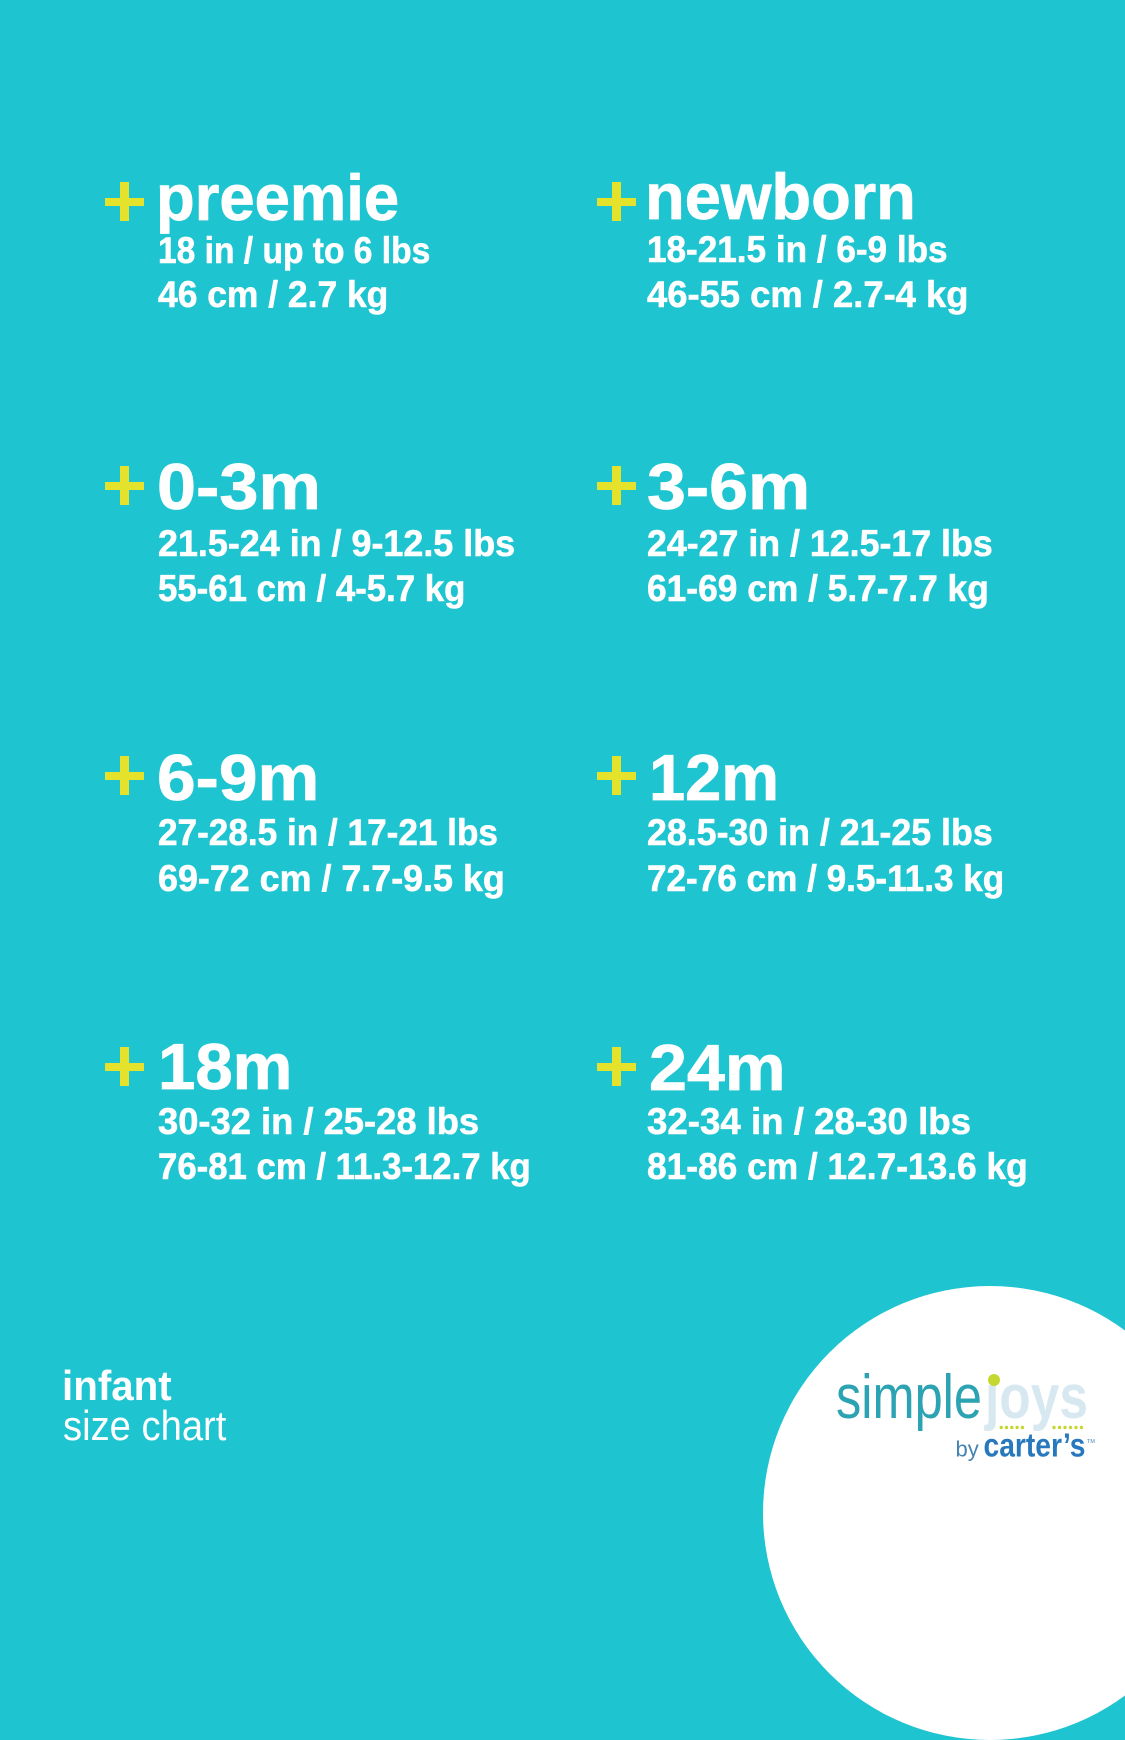  Describe the element at coordinates (967, 1449) in the screenshot. I see `svg-text: by` at that location.